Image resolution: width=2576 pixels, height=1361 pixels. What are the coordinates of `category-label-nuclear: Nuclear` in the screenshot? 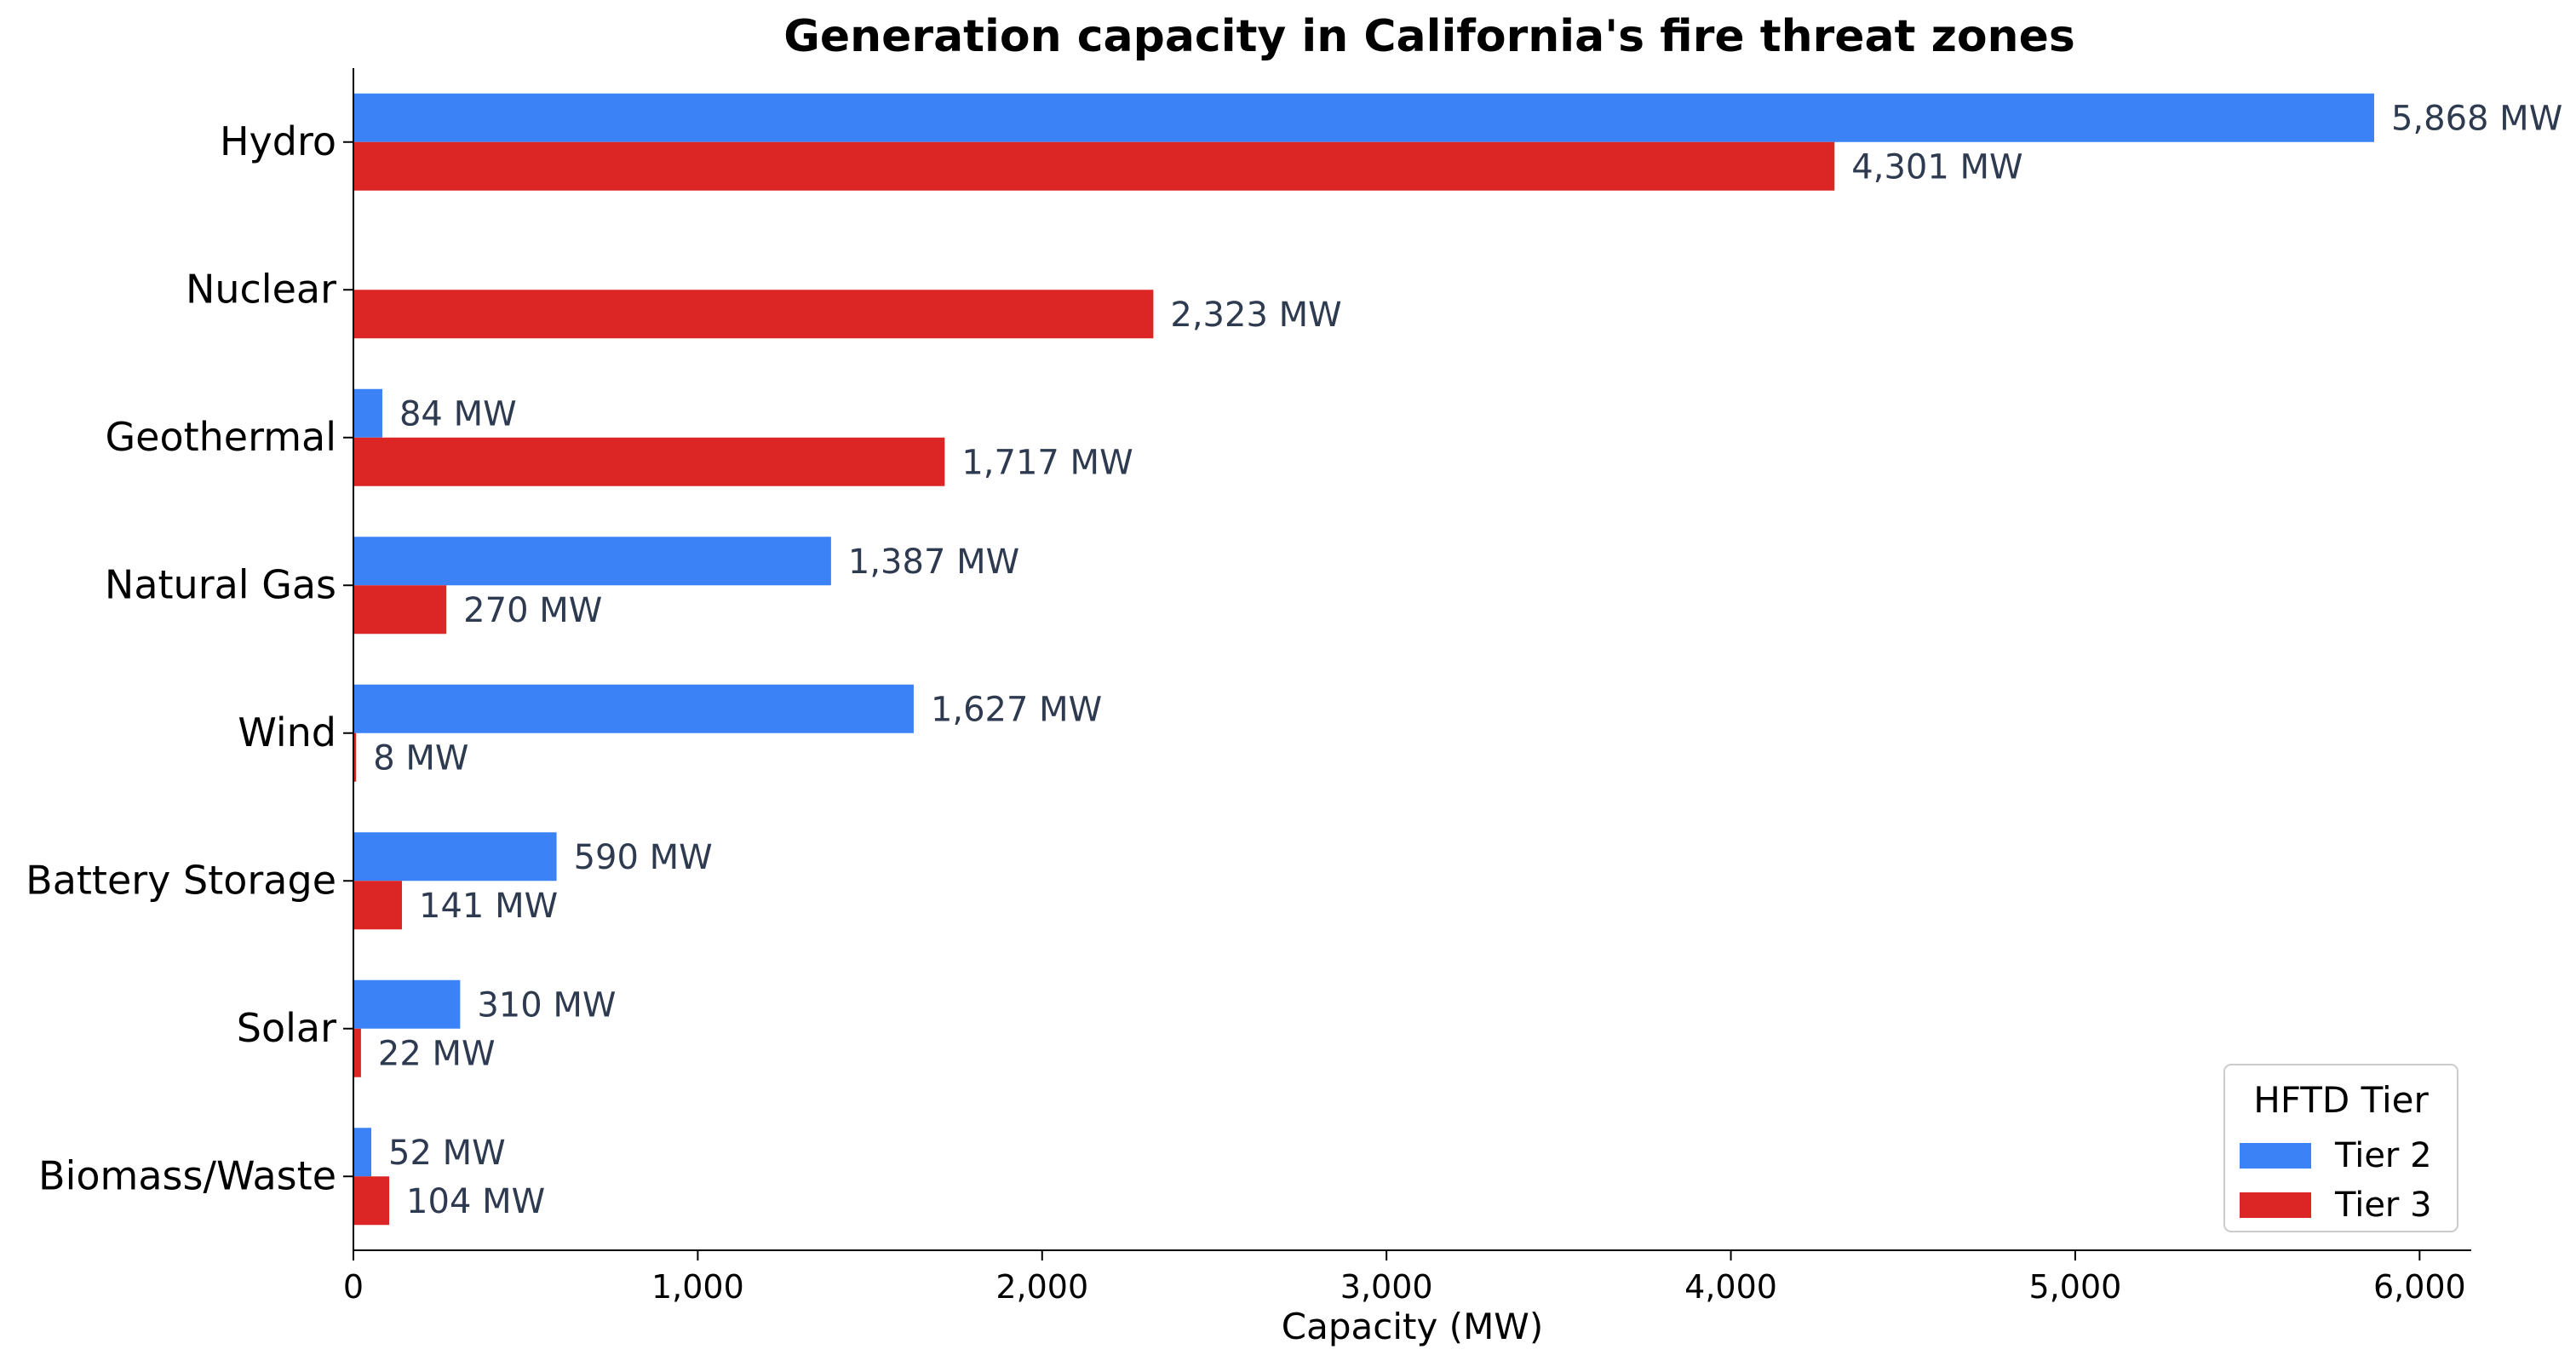 It's located at (261, 289).